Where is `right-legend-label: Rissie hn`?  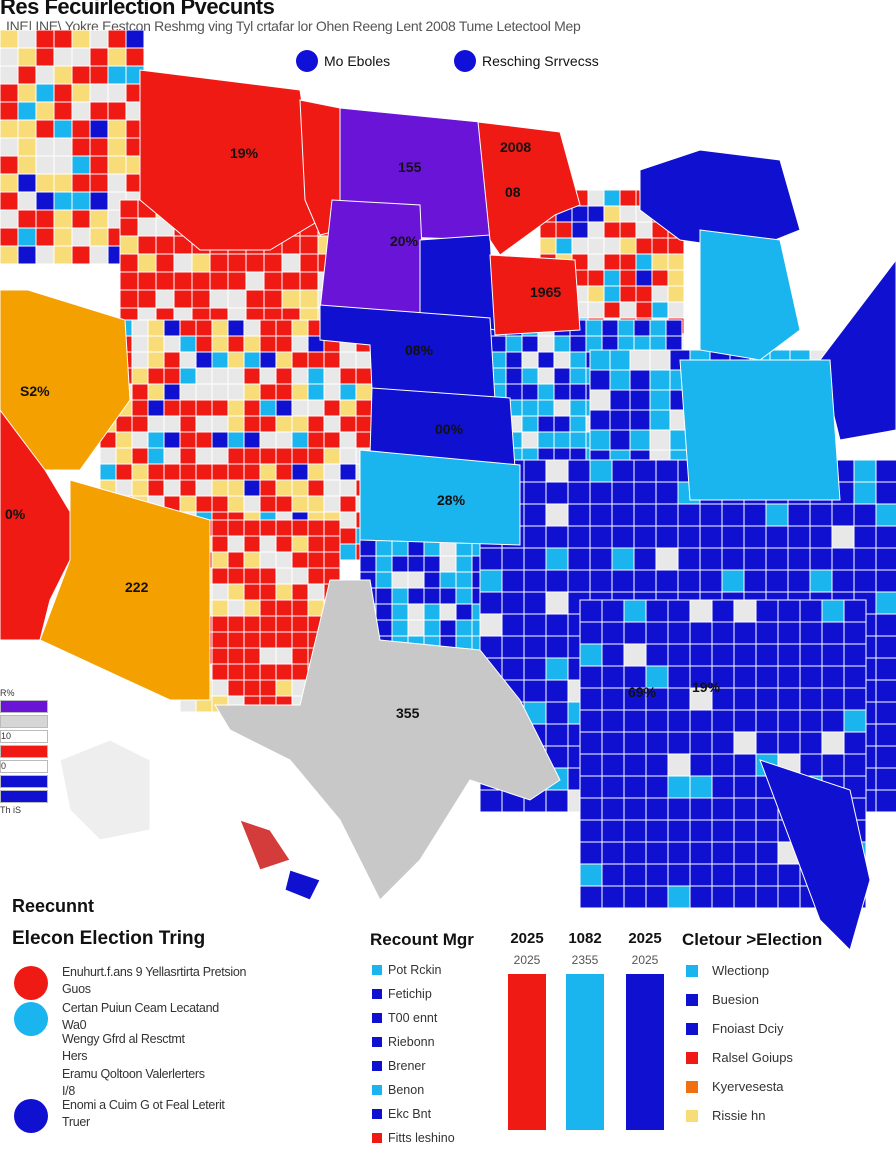 right-legend-label: Rissie hn is located at coordinates (739, 1115).